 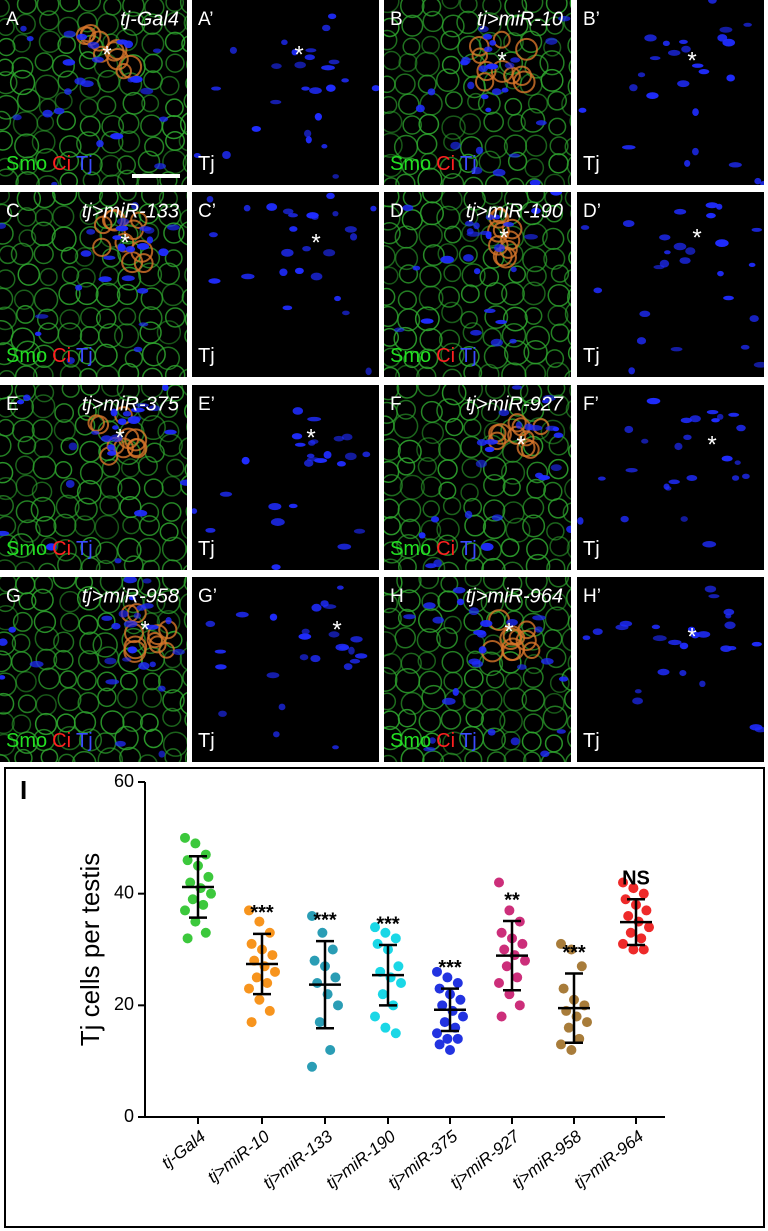 I want to click on significance: ***, so click(x=262, y=913).